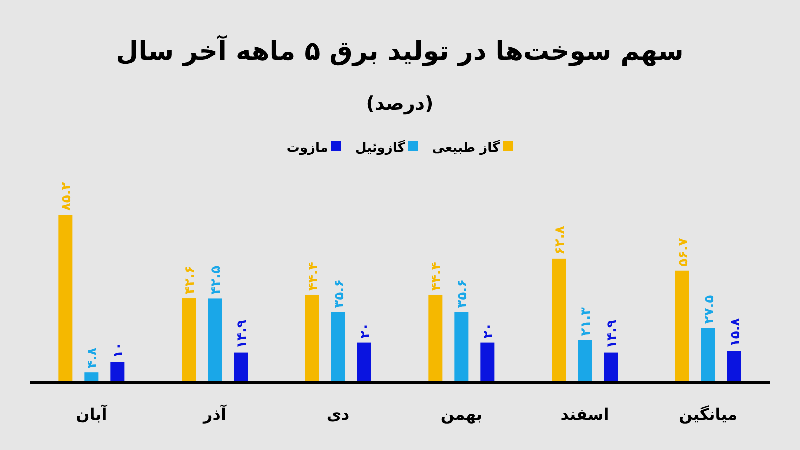 Image resolution: width=800 pixels, height=450 pixels. I want to click on x-tick-label: میانگین, so click(708, 414).